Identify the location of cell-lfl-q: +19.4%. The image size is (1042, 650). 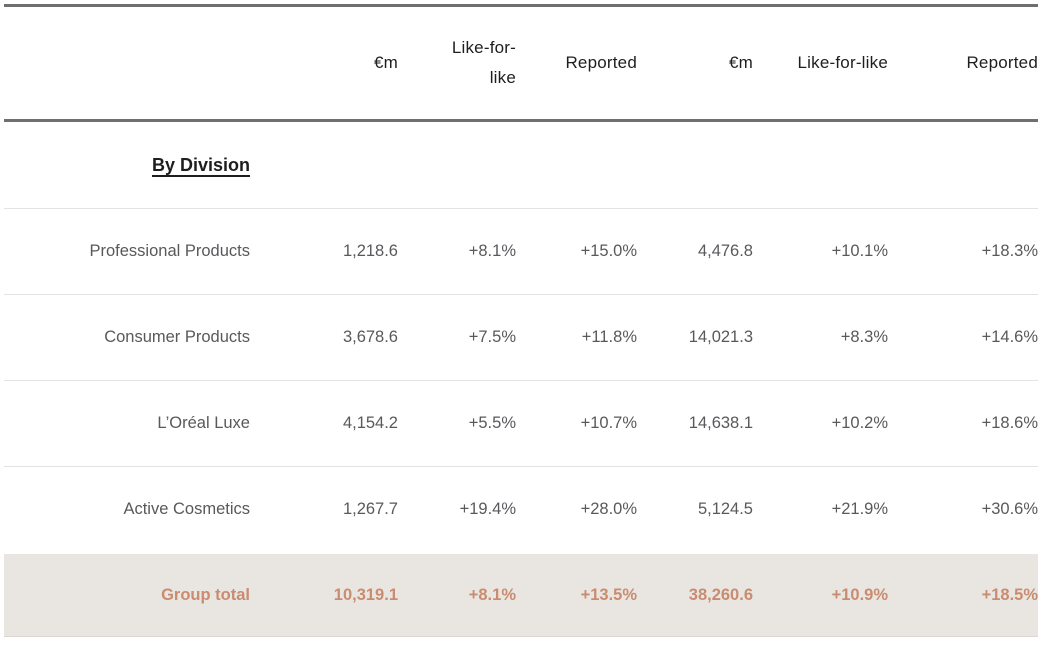
(457, 510).